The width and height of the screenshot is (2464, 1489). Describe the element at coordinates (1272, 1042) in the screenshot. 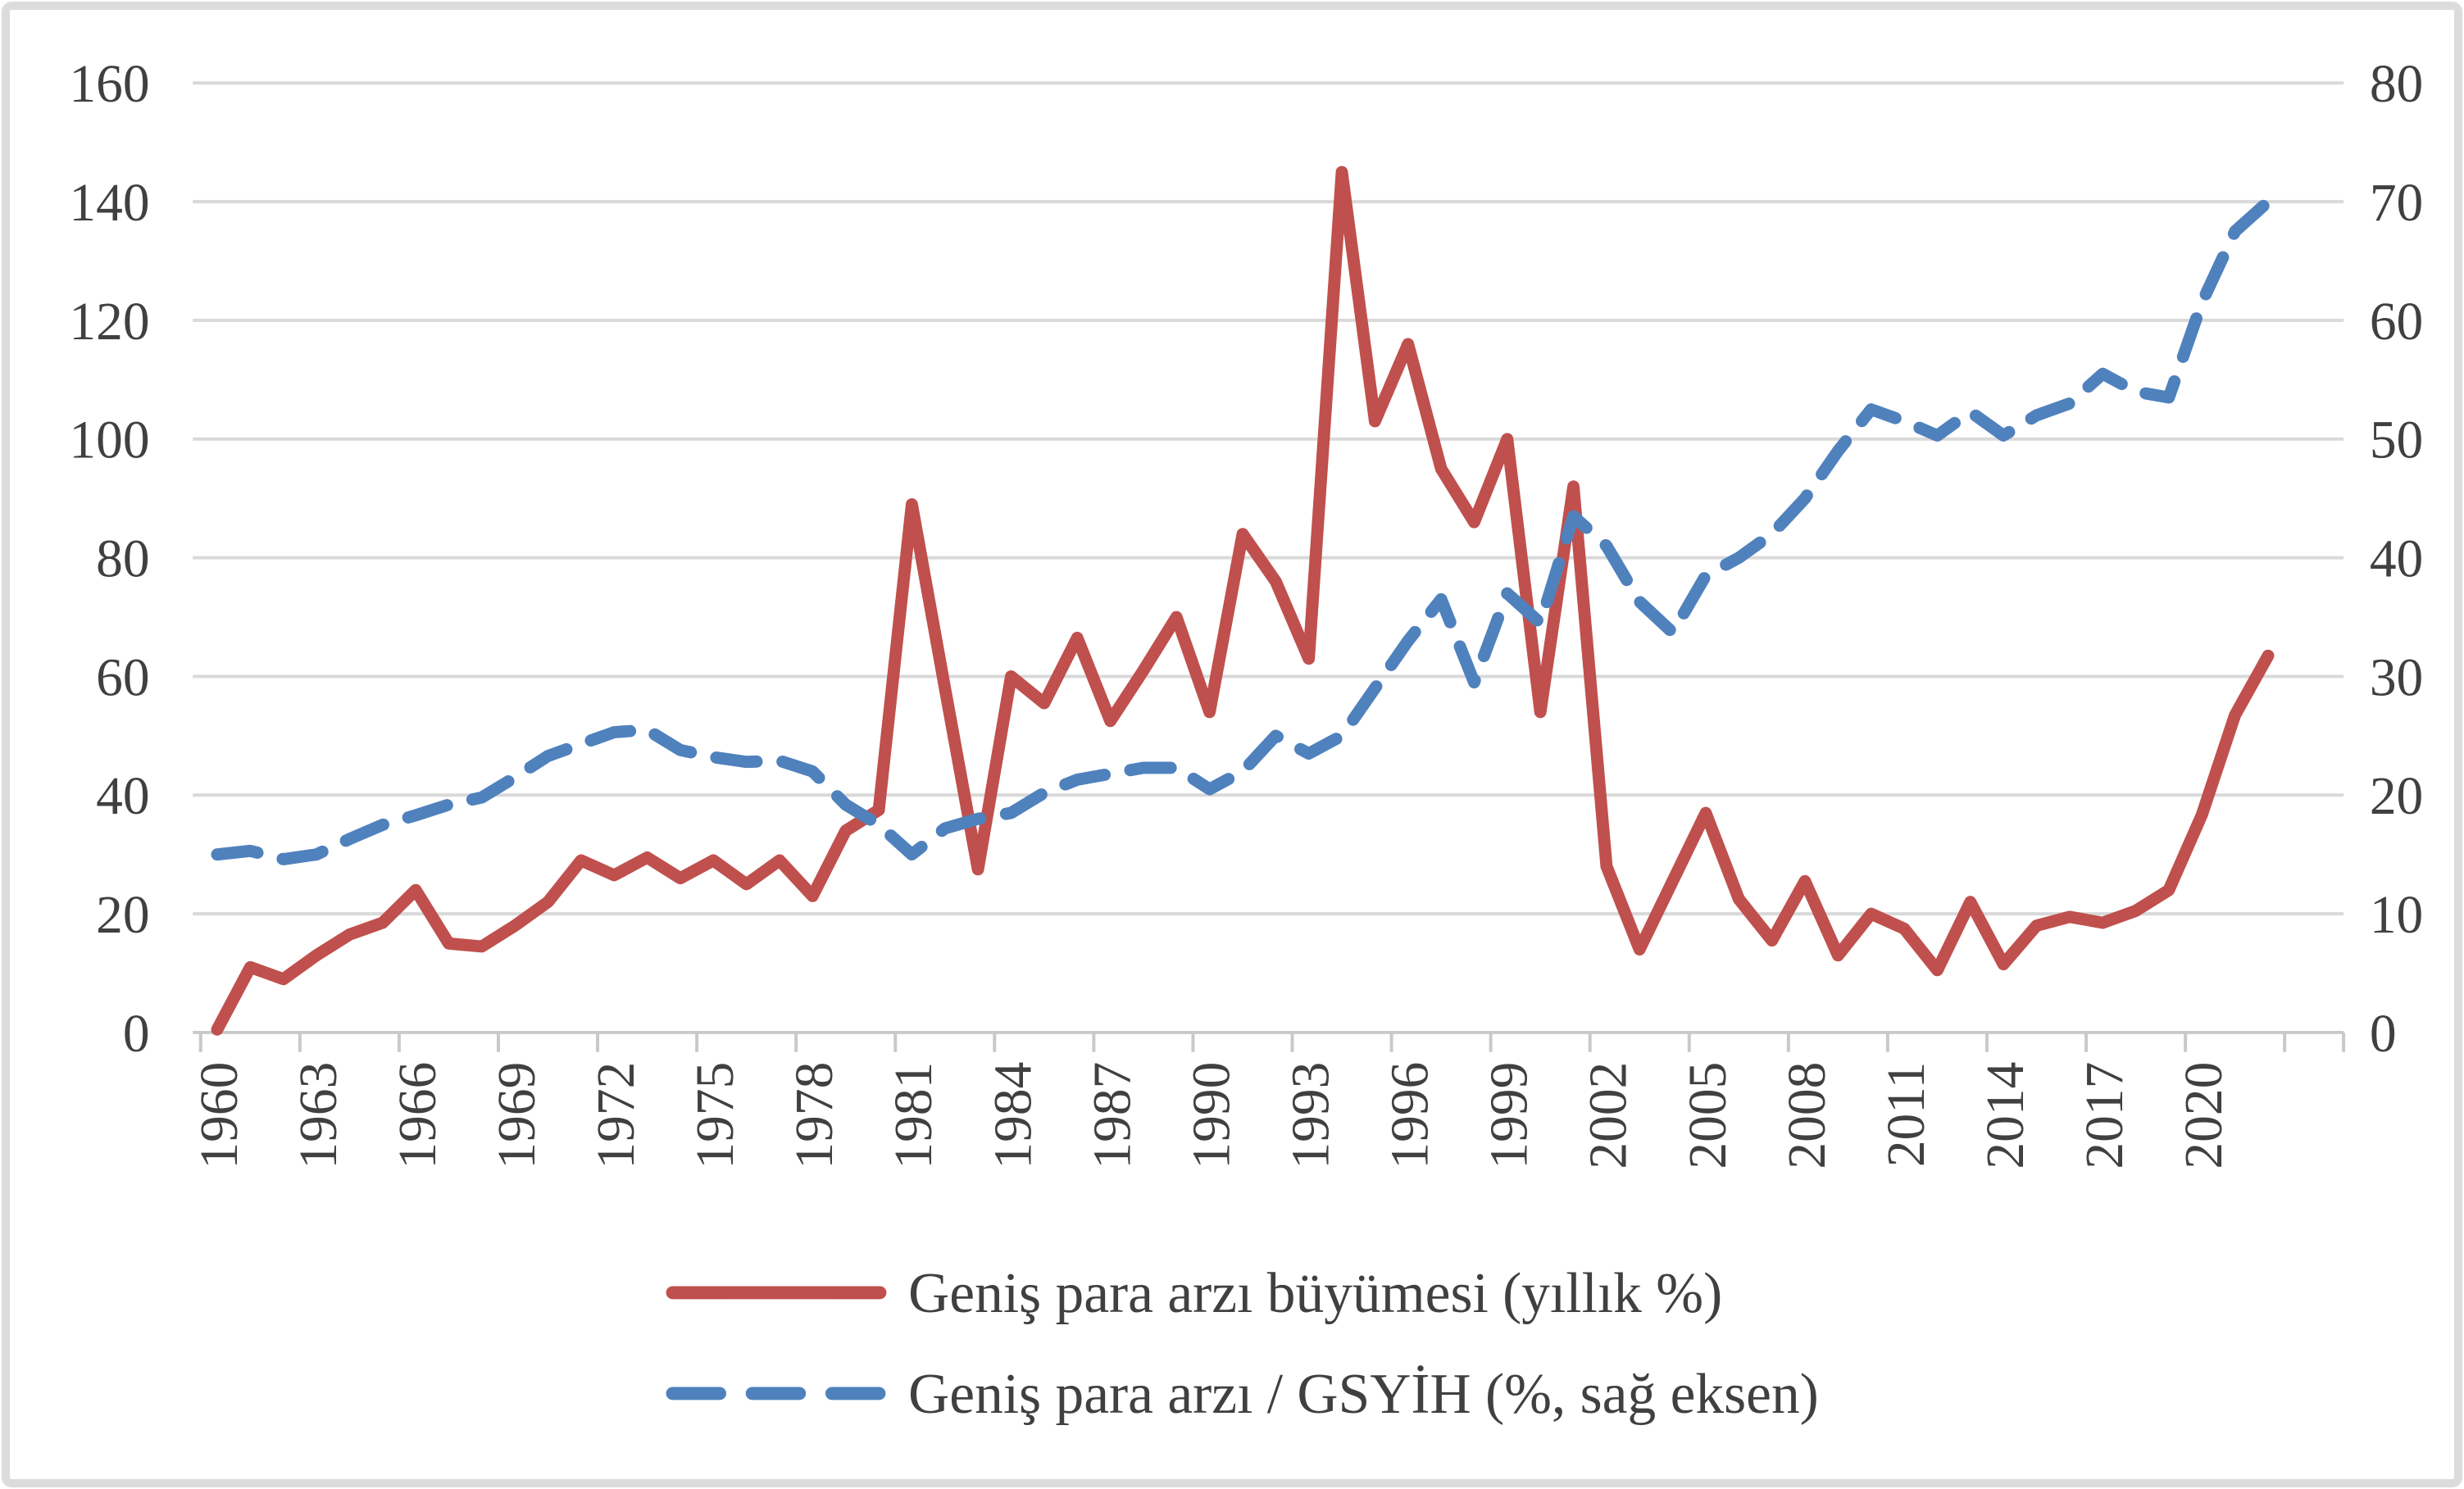

I see `x-axis-ticks` at that location.